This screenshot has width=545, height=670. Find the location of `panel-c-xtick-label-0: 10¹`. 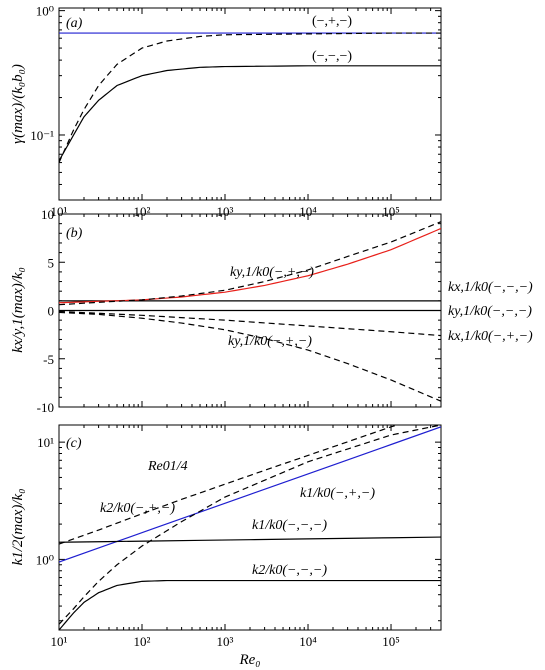

panel-c-xtick-label-0: 10¹ is located at coordinates (59, 641).